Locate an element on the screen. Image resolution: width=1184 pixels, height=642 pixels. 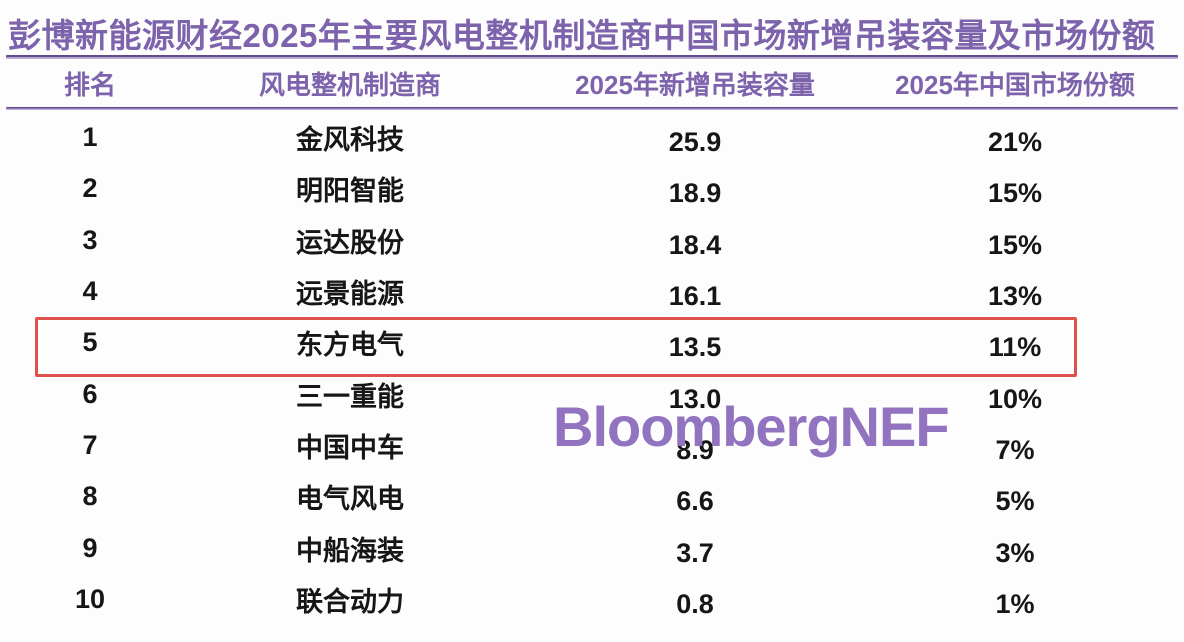
capacity-cell: 13.5 is located at coordinates (695, 347).